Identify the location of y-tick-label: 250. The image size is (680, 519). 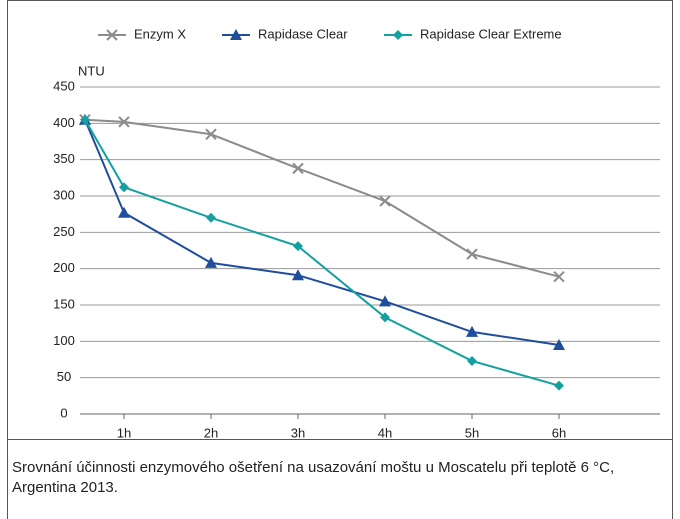
(64, 231).